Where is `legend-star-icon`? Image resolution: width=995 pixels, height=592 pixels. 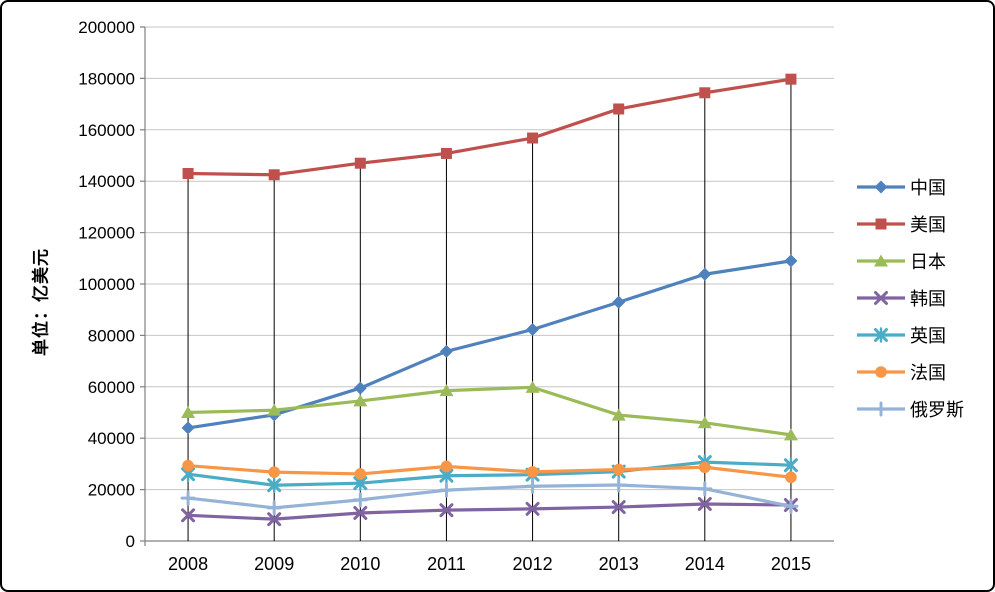 legend-star-icon is located at coordinates (881, 334).